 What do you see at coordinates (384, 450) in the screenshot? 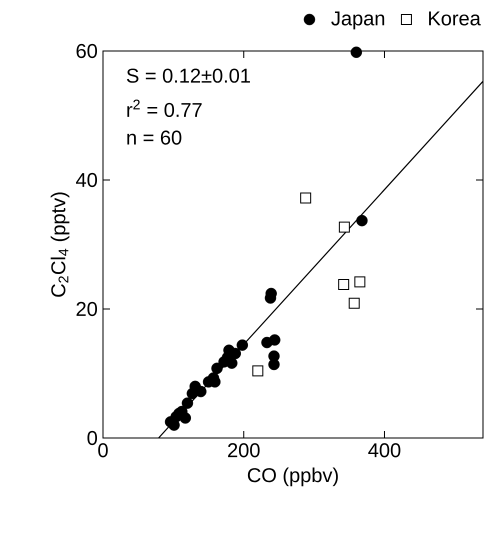
I see `x-tick-label: 400` at bounding box center [384, 450].